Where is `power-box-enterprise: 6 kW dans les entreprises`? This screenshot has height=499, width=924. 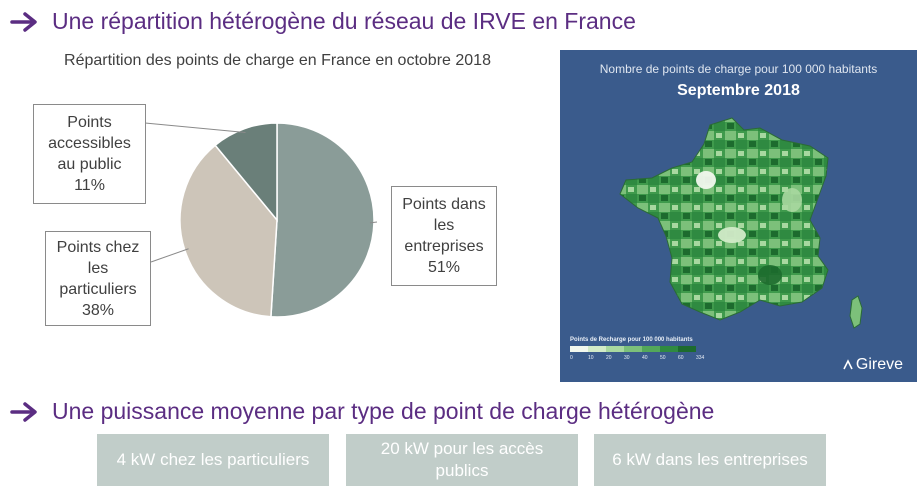
power-box-enterprise: 6 kW dans les entreprises is located at coordinates (710, 460).